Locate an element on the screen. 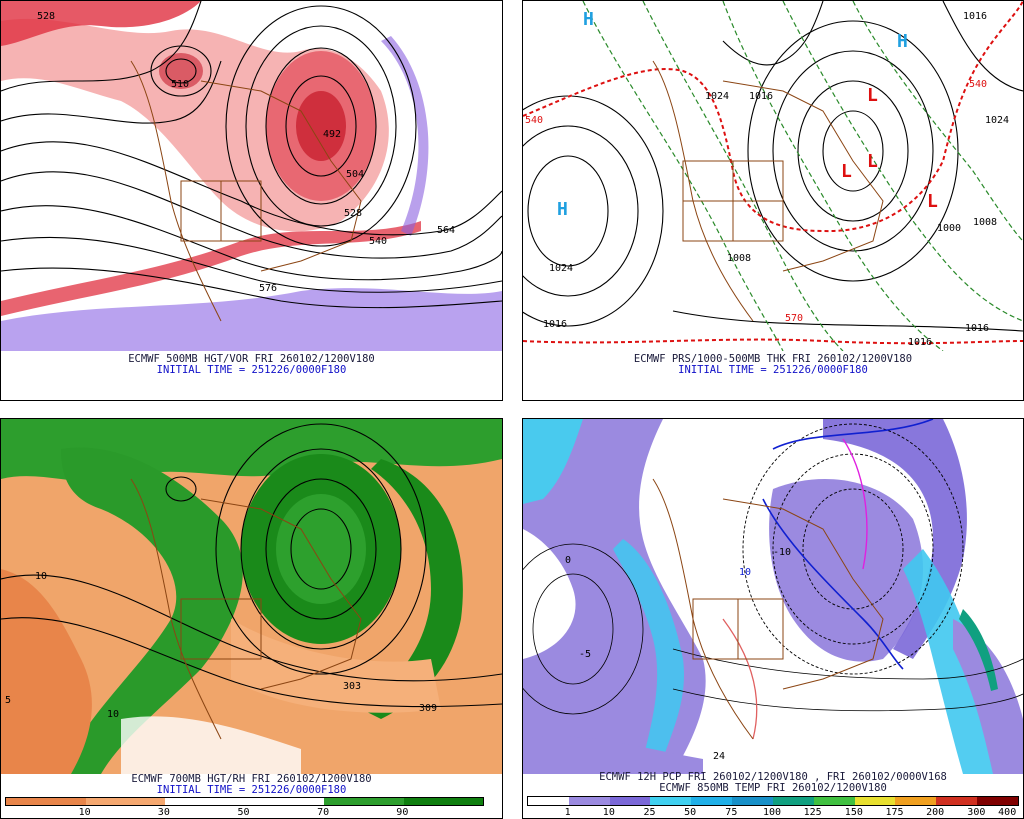 The image size is (1024, 819). precip-colorbar-tick: 50 is located at coordinates (690, 812).